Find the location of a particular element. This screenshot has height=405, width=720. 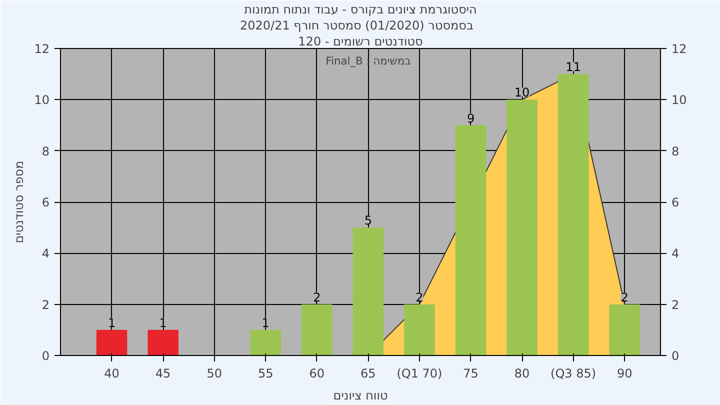

y2-tick-label: 4 is located at coordinates (676, 253).